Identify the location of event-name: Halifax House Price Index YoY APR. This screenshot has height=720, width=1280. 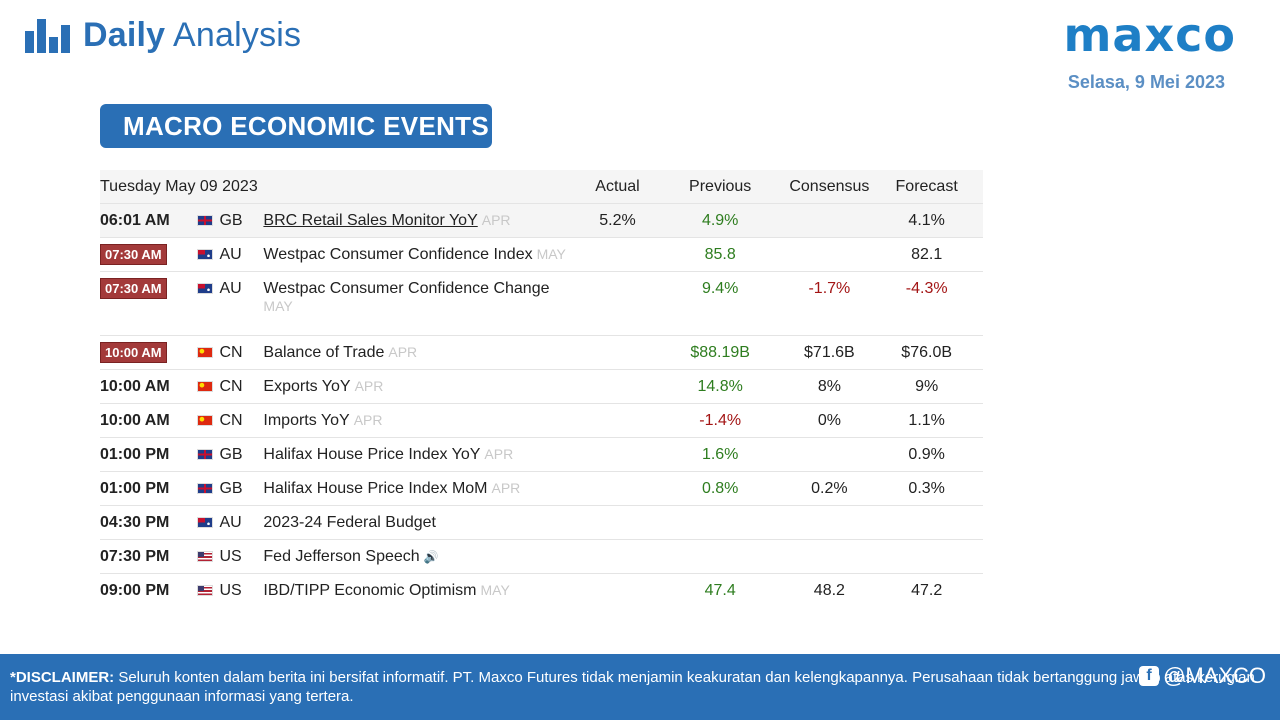
(423, 454).